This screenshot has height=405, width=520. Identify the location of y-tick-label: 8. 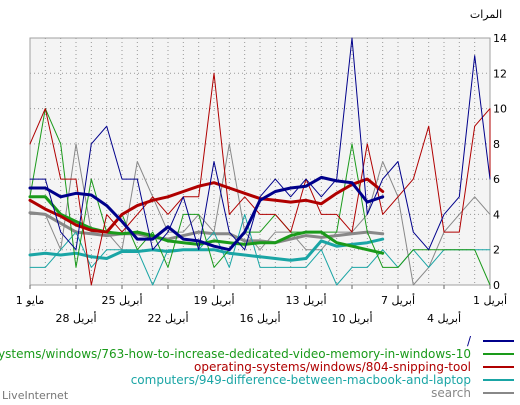
(496, 144).